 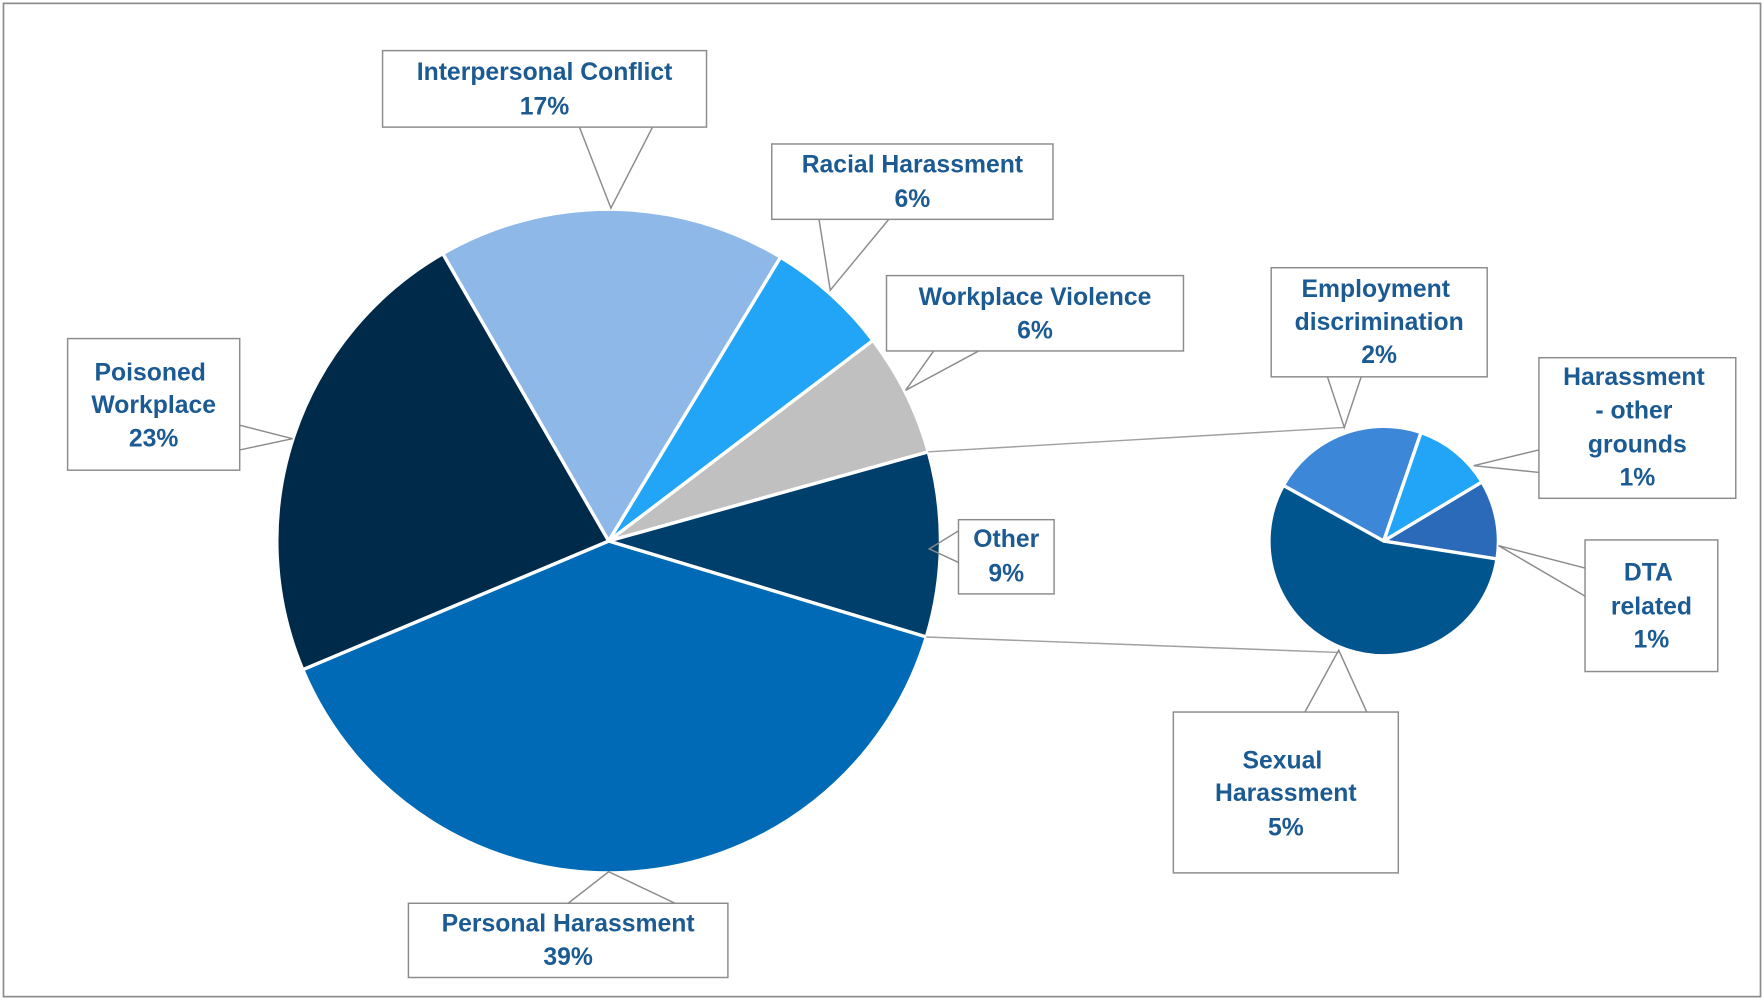 I want to click on label-line: Poisoned, so click(x=154, y=372).